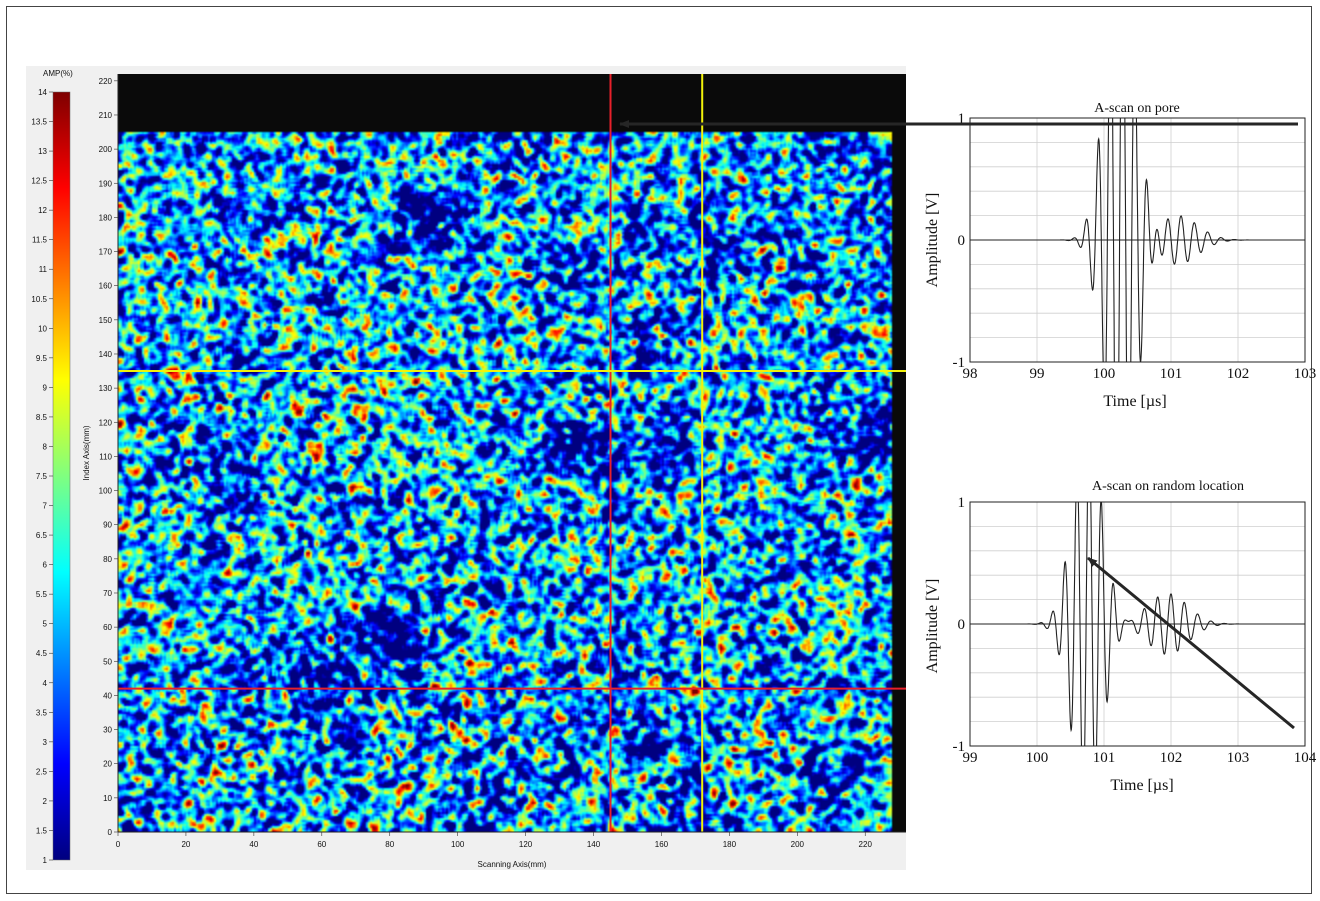 Image resolution: width=1320 pixels, height=901 pixels. What do you see at coordinates (105, 456) in the screenshot?
I see `y-tick-label: 110` at bounding box center [105, 456].